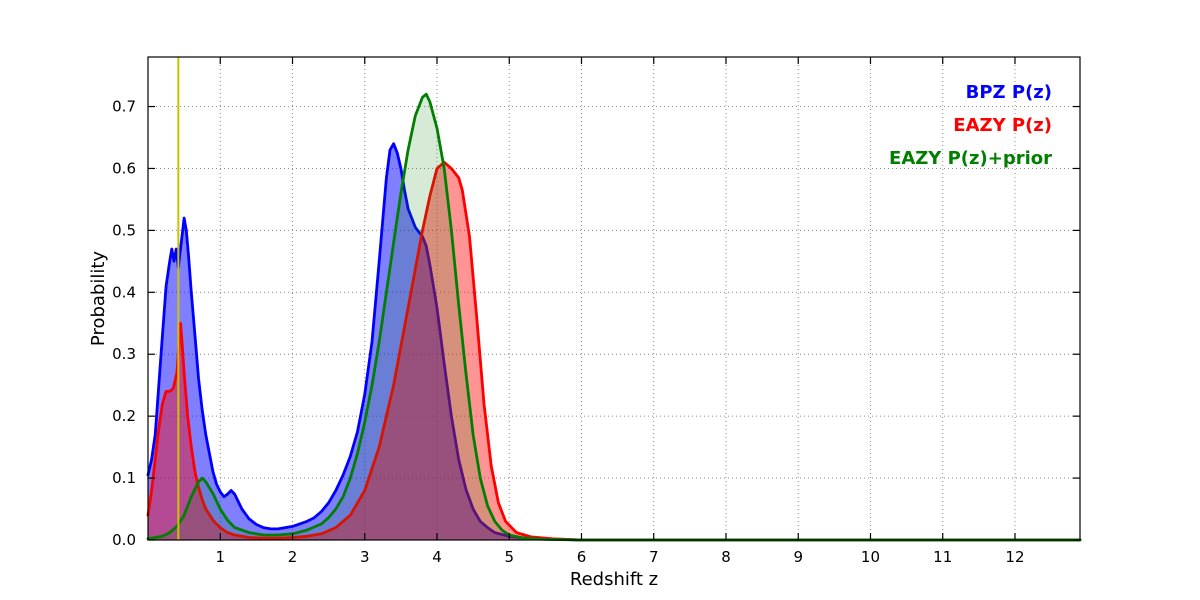 The height and width of the screenshot is (600, 1200). I want to click on legend-item-eazy-prior: EAZY P(z)+prior, so click(970, 158).